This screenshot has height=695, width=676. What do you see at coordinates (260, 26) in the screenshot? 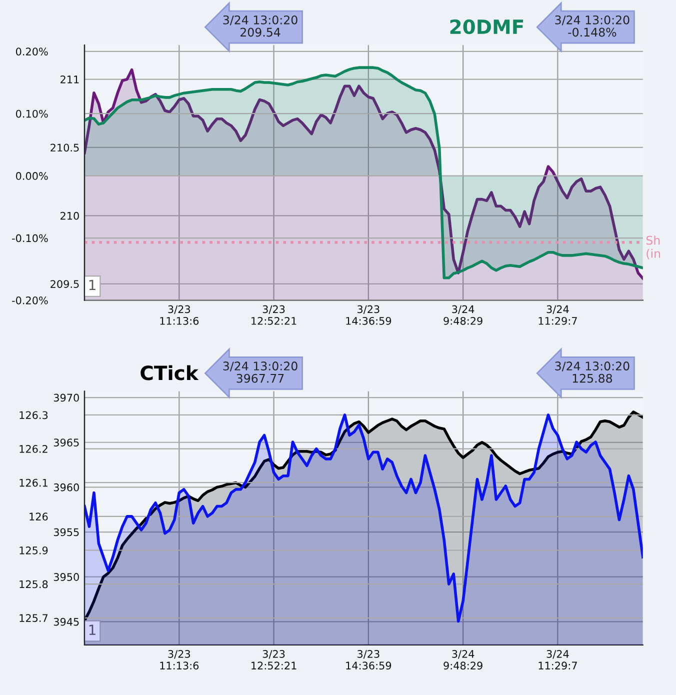
I see `text: 3/24 13:0:20 209.54` at bounding box center [260, 26].